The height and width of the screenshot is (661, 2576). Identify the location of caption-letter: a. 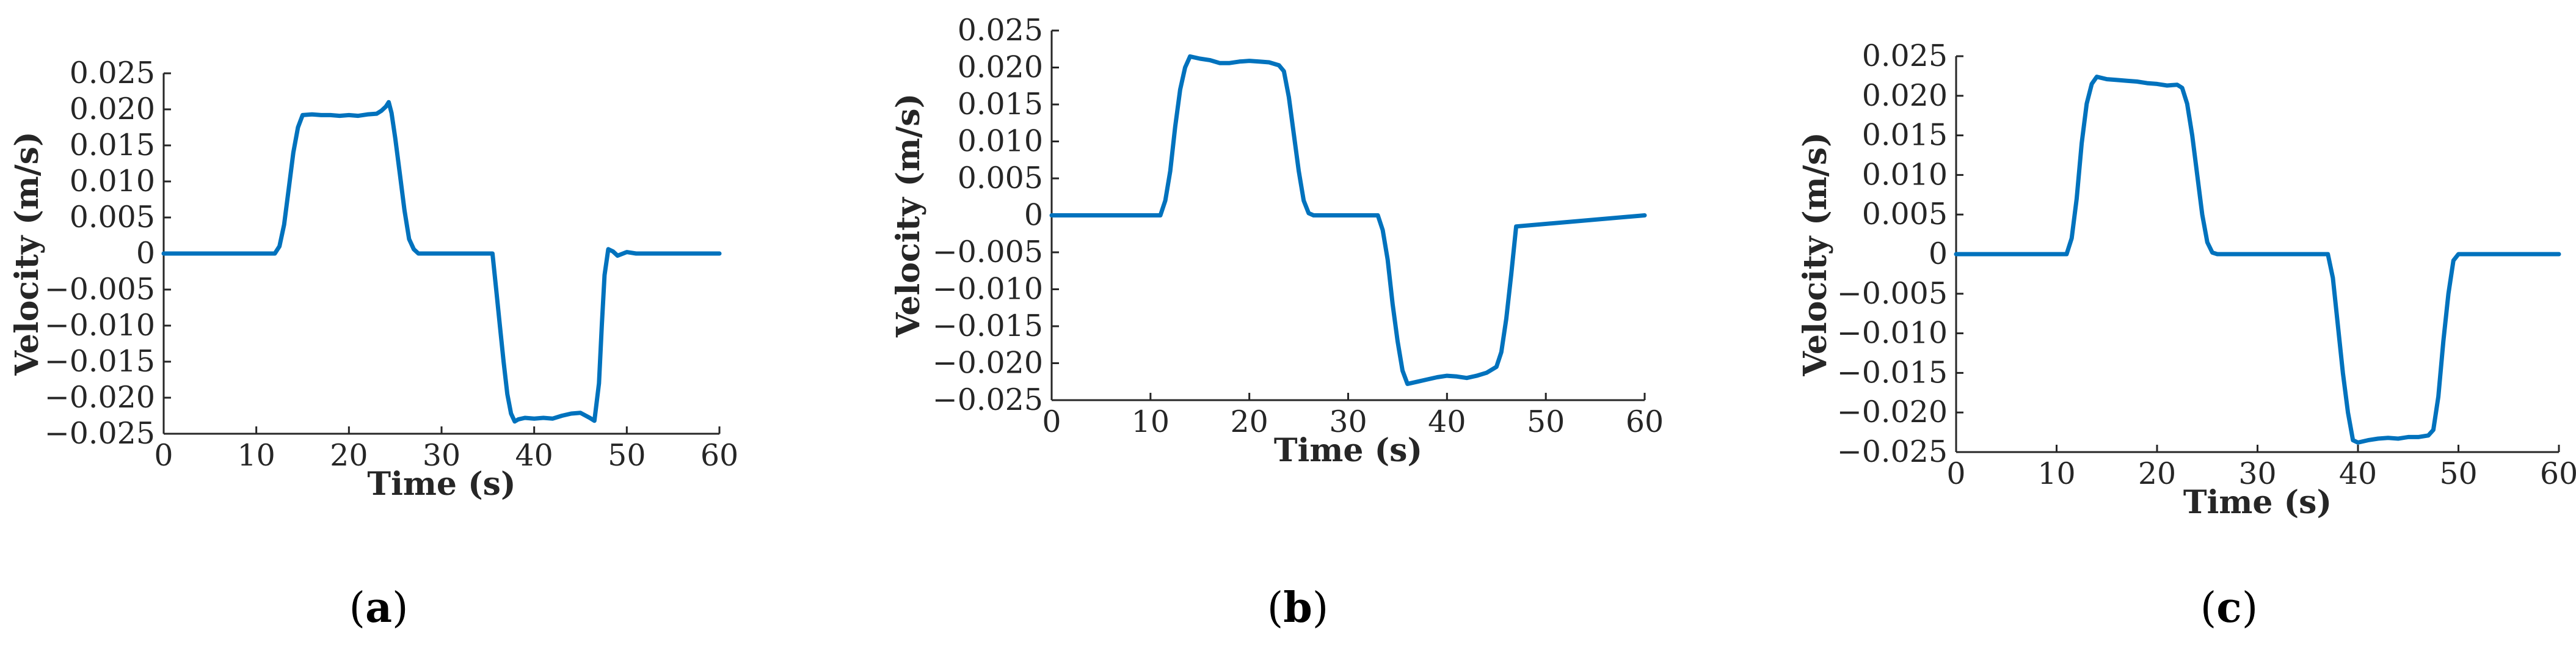
(379, 607).